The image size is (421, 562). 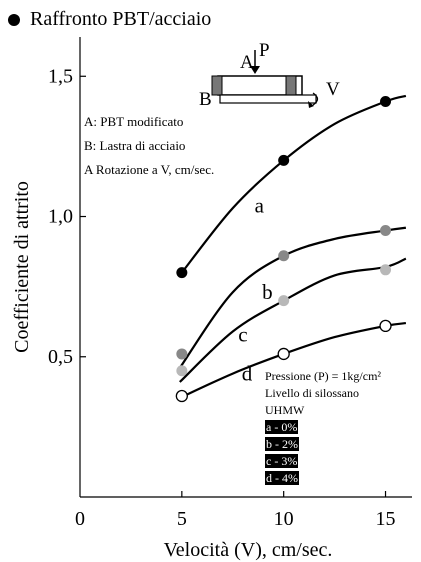 What do you see at coordinates (242, 334) in the screenshot?
I see `series-label-c: c` at bounding box center [242, 334].